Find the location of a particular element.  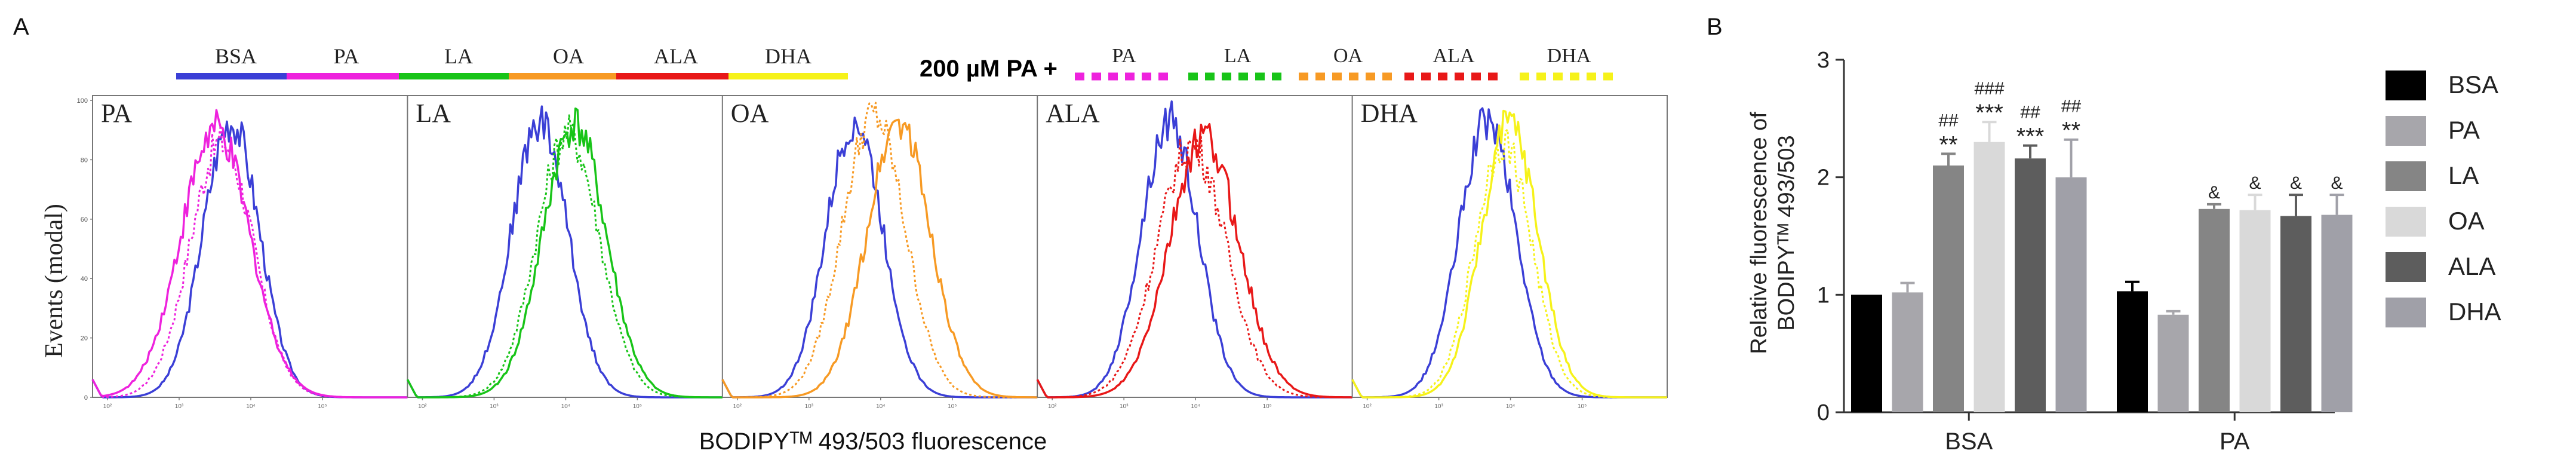

legend-swatch-ala is located at coordinates (676, 76).